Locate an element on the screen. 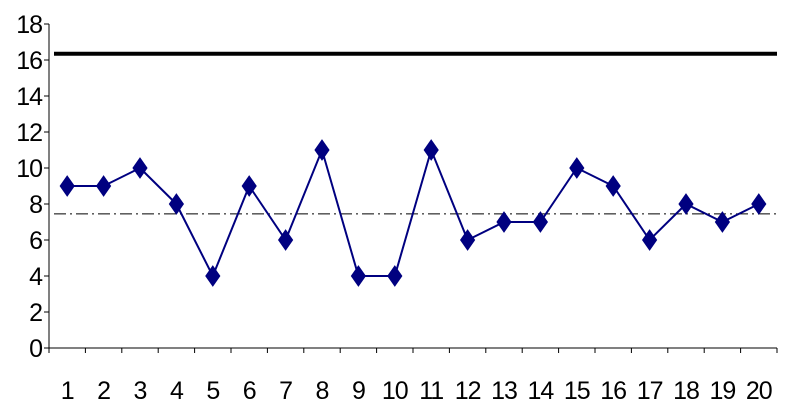 Image resolution: width=792 pixels, height=409 pixels. x-tick-label: 5 is located at coordinates (212, 391).